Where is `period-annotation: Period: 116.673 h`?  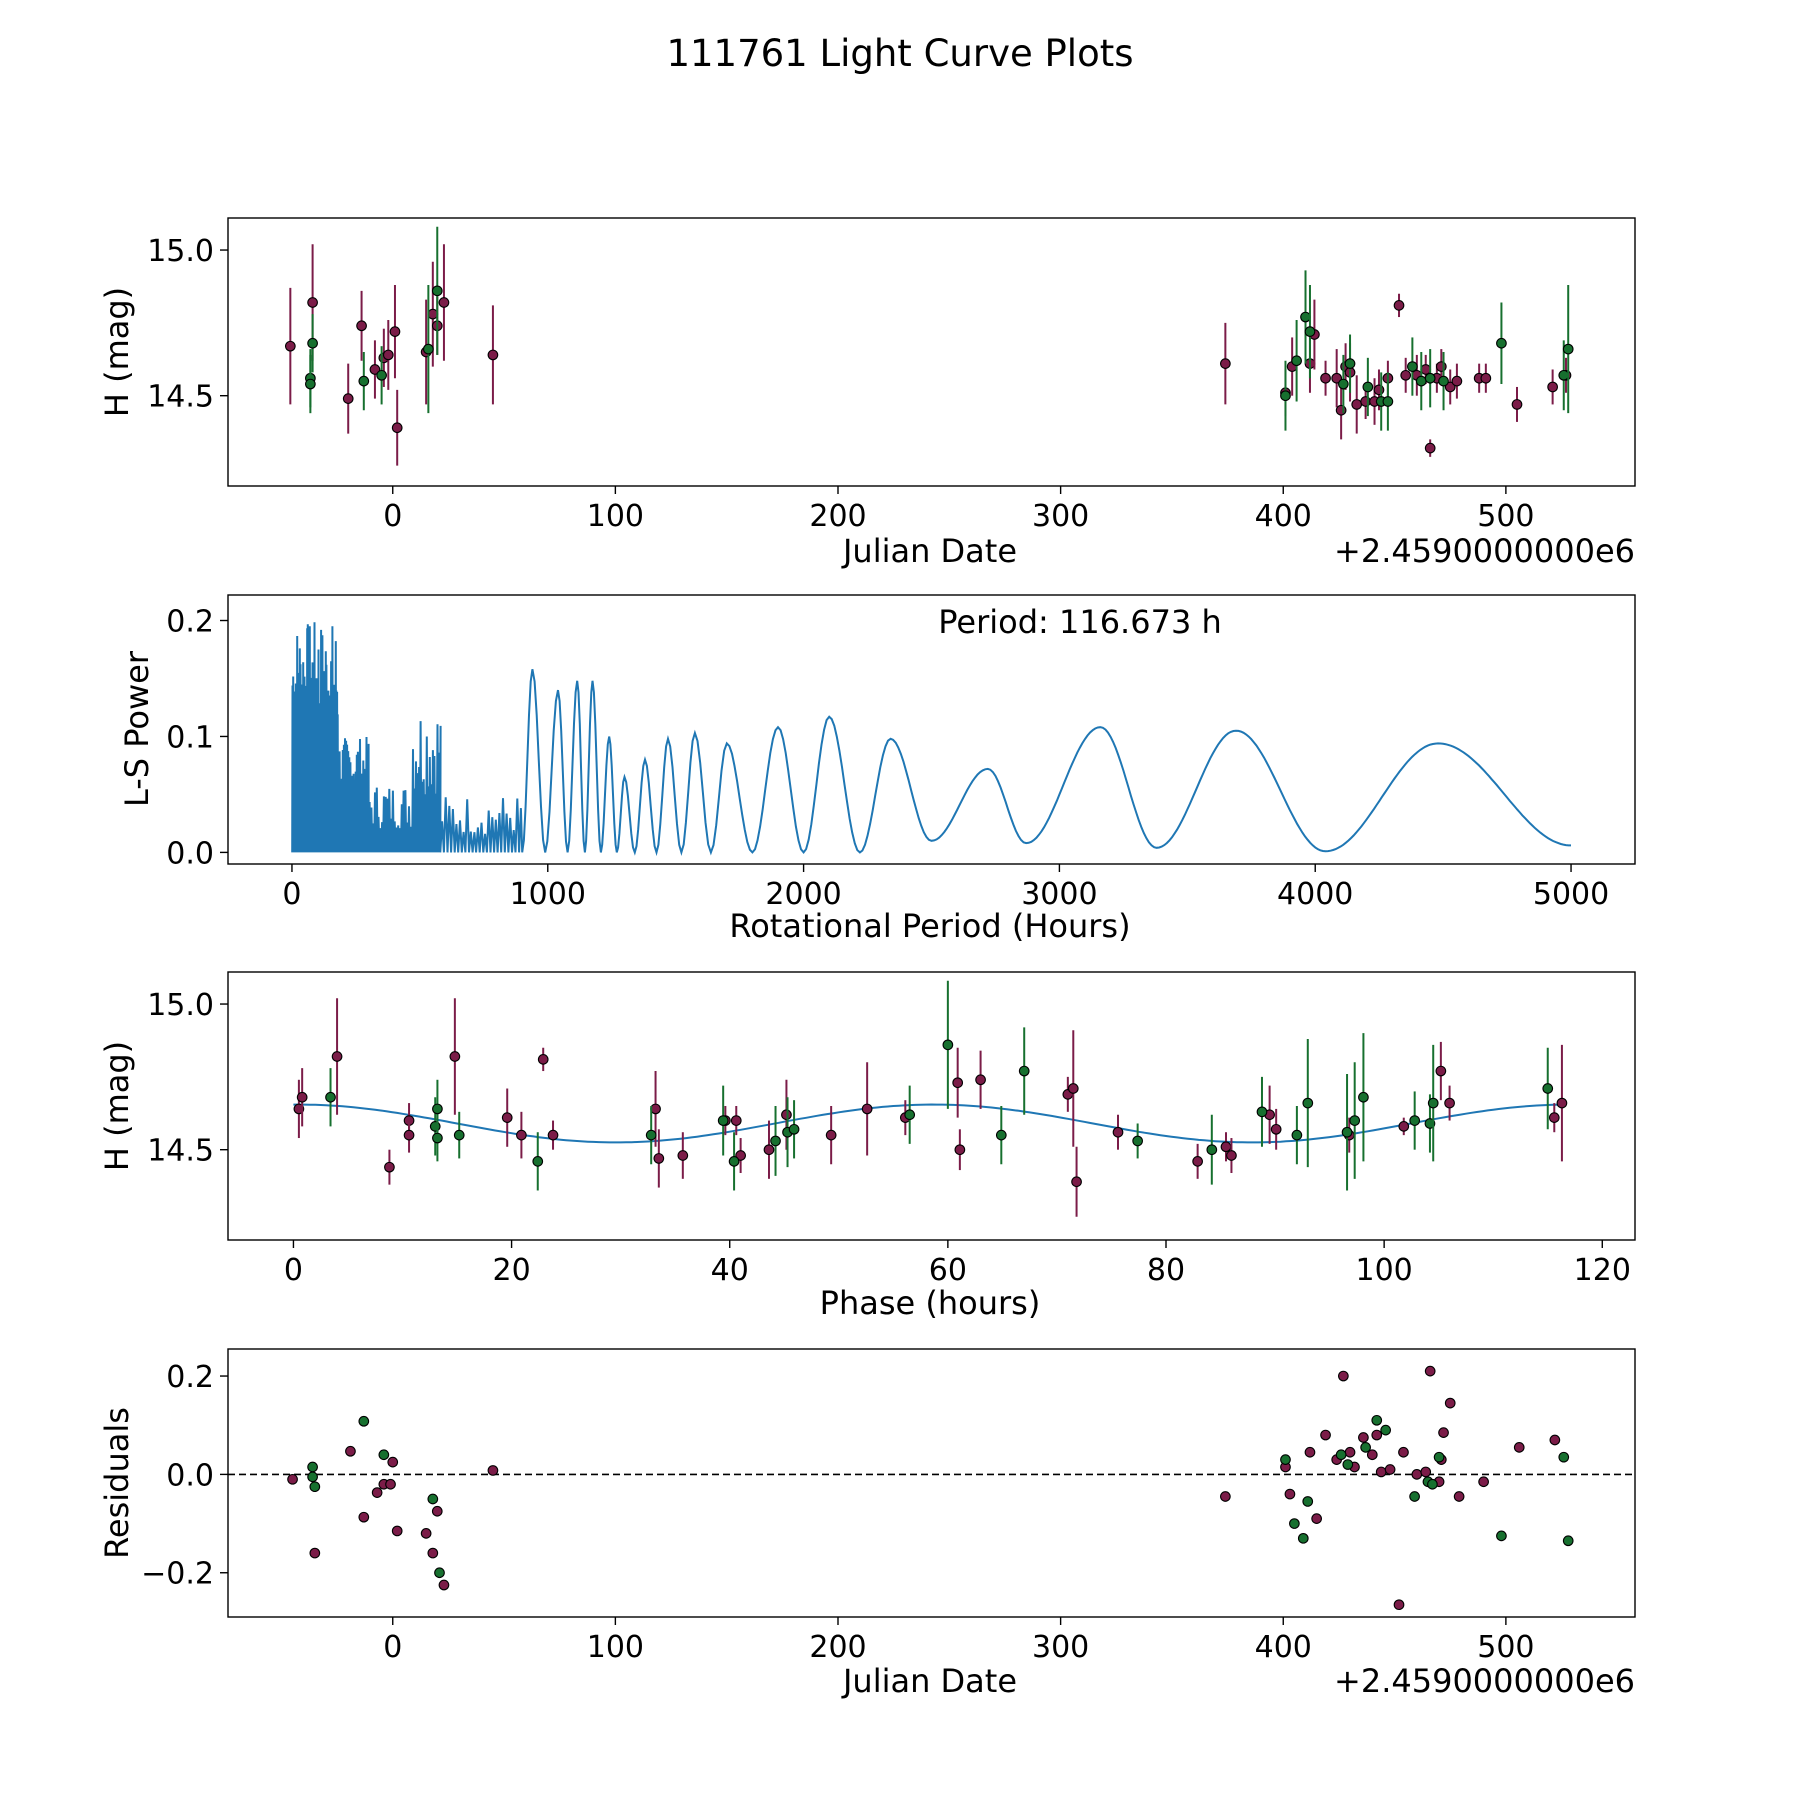
period-annotation: Period: 116.673 h is located at coordinates (1080, 622).